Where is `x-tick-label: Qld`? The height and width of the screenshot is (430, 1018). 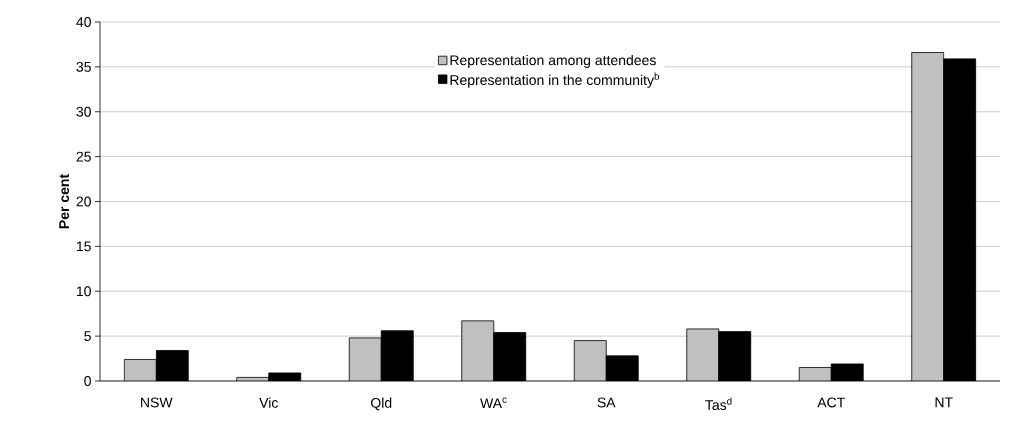 x-tick-label: Qld is located at coordinates (381, 404).